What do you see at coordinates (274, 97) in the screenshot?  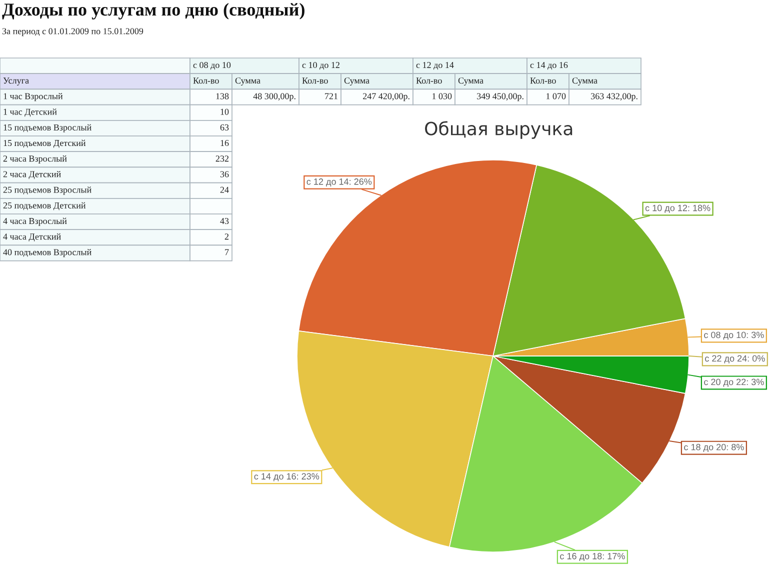 I see `text: 48 300,00р.` at bounding box center [274, 97].